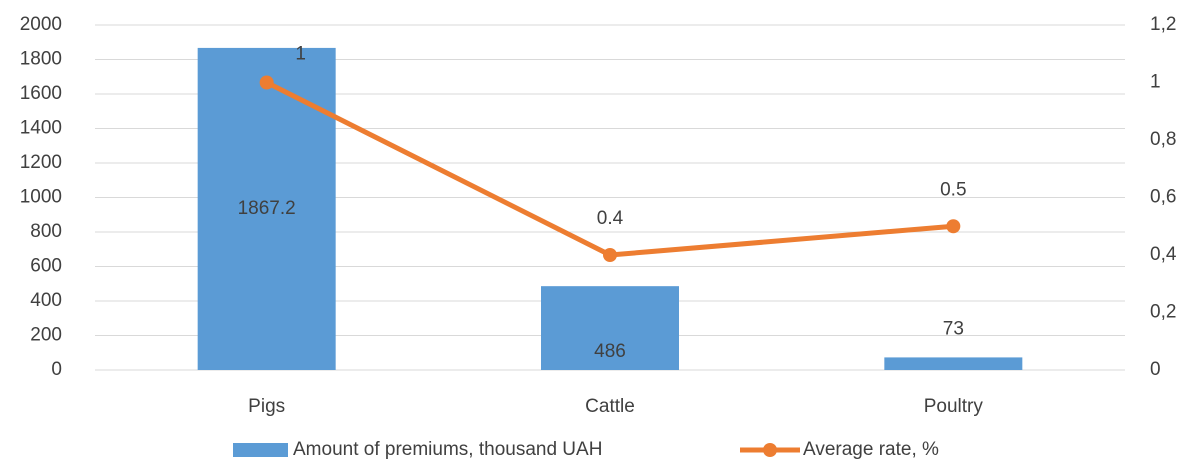 Image resolution: width=1194 pixels, height=469 pixels. Describe the element at coordinates (46, 231) in the screenshot. I see `y-tick-label: 800` at that location.